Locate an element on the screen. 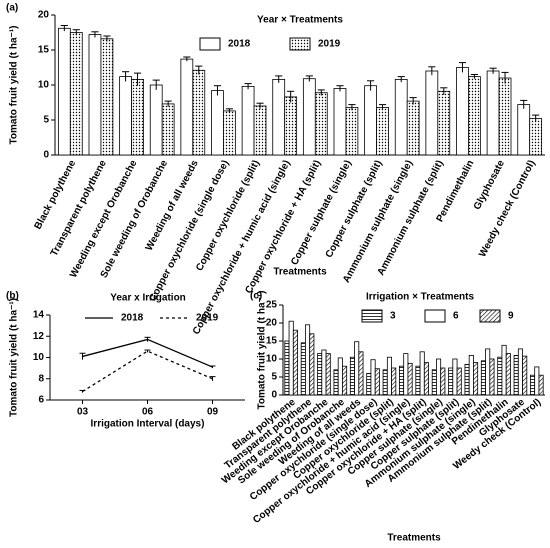 This screenshot has height=548, width=550. x-axis-title: Treatments is located at coordinates (414, 538).